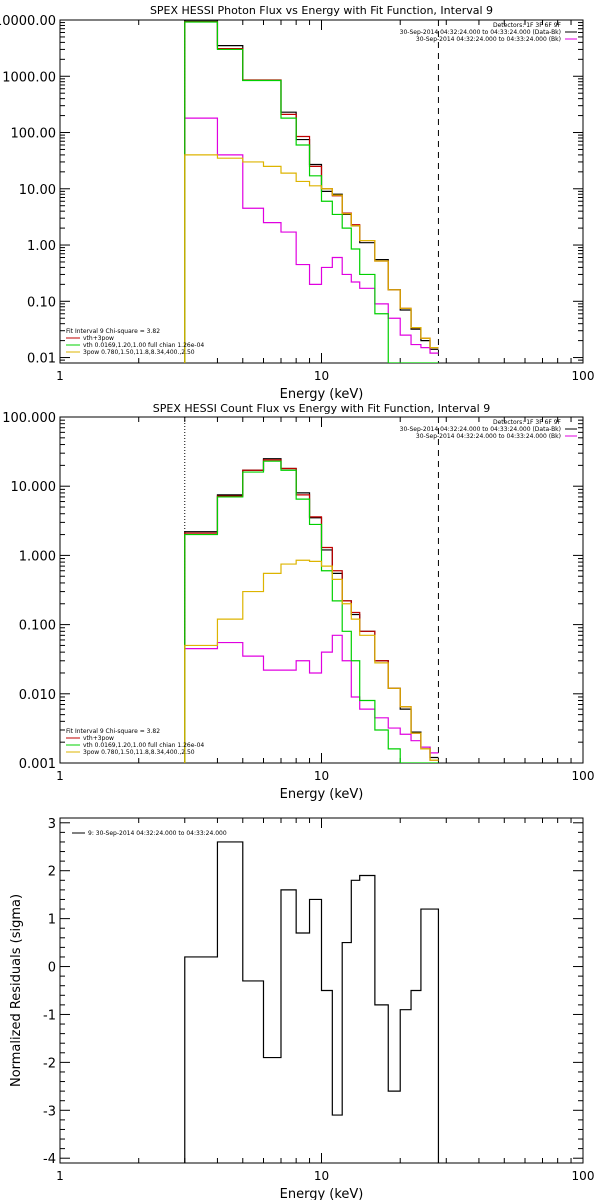  What do you see at coordinates (28, 21) in the screenshot?
I see `photon-y-tick-label: 10000.00` at bounding box center [28, 21].